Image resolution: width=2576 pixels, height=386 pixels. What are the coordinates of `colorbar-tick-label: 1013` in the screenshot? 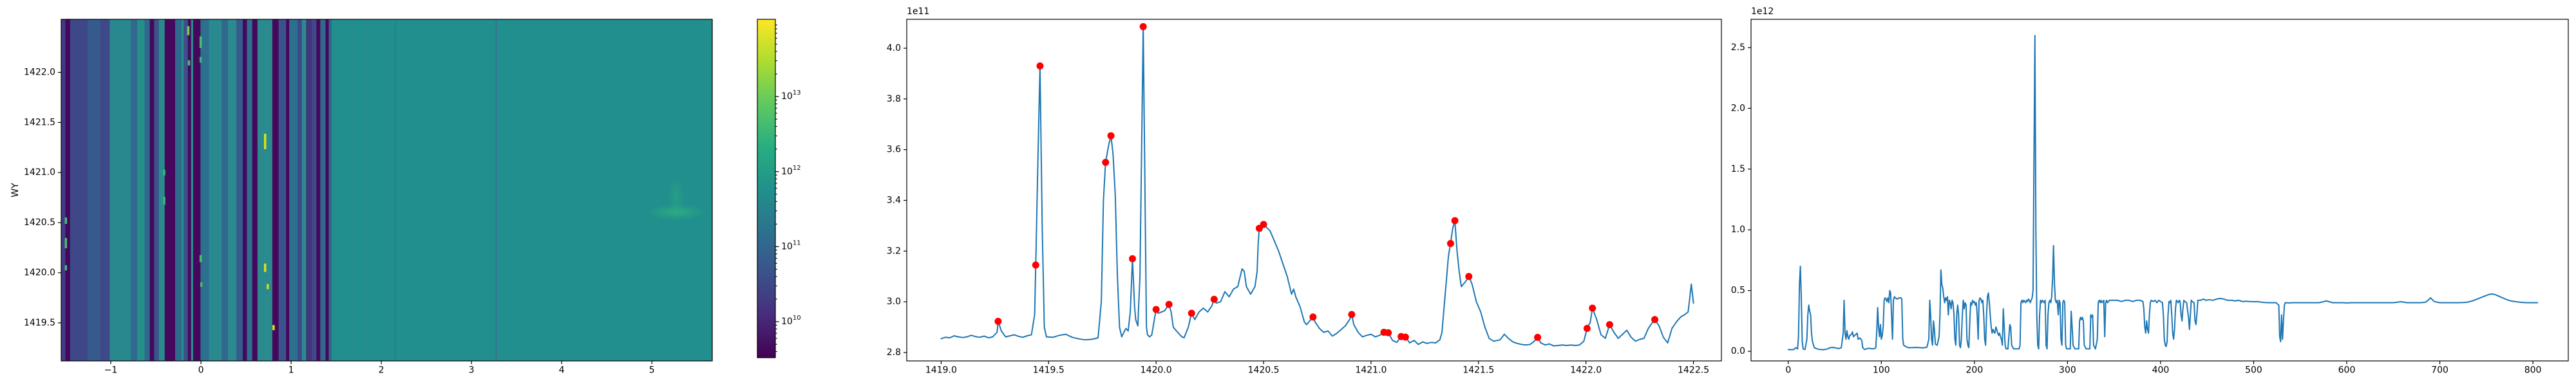 It's located at (791, 95).